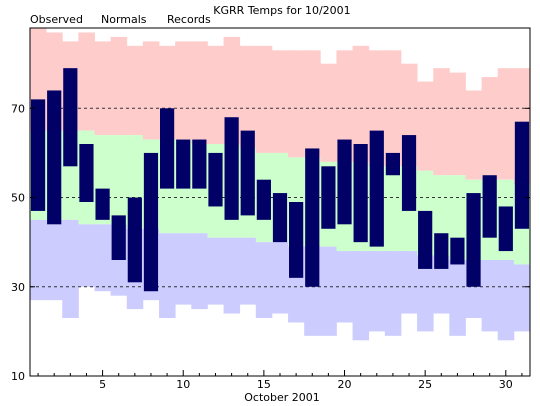  Describe the element at coordinates (189, 19) in the screenshot. I see `legend-records: Records` at that location.